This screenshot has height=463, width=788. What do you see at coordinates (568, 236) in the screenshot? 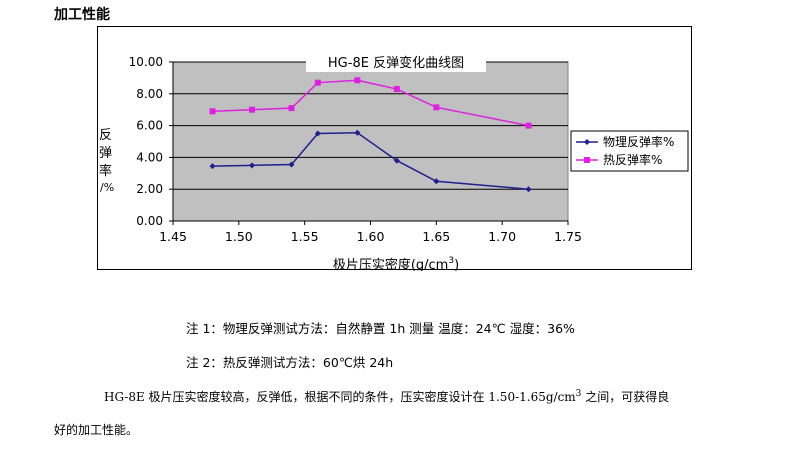
I see `x-tick-label: 1.75` at bounding box center [568, 236].